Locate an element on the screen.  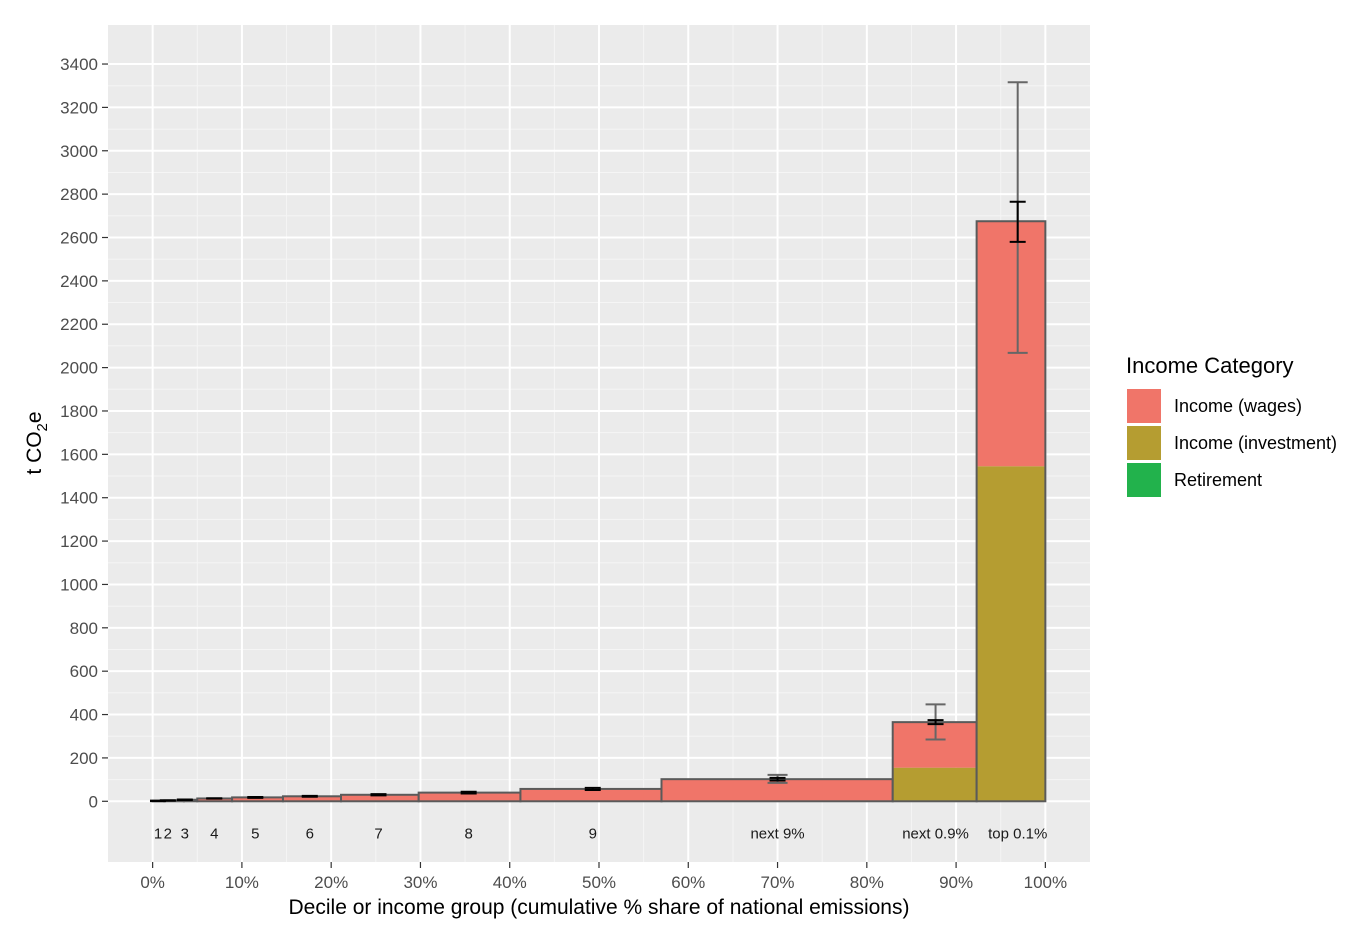
group-label: 1 is located at coordinates (158, 833).